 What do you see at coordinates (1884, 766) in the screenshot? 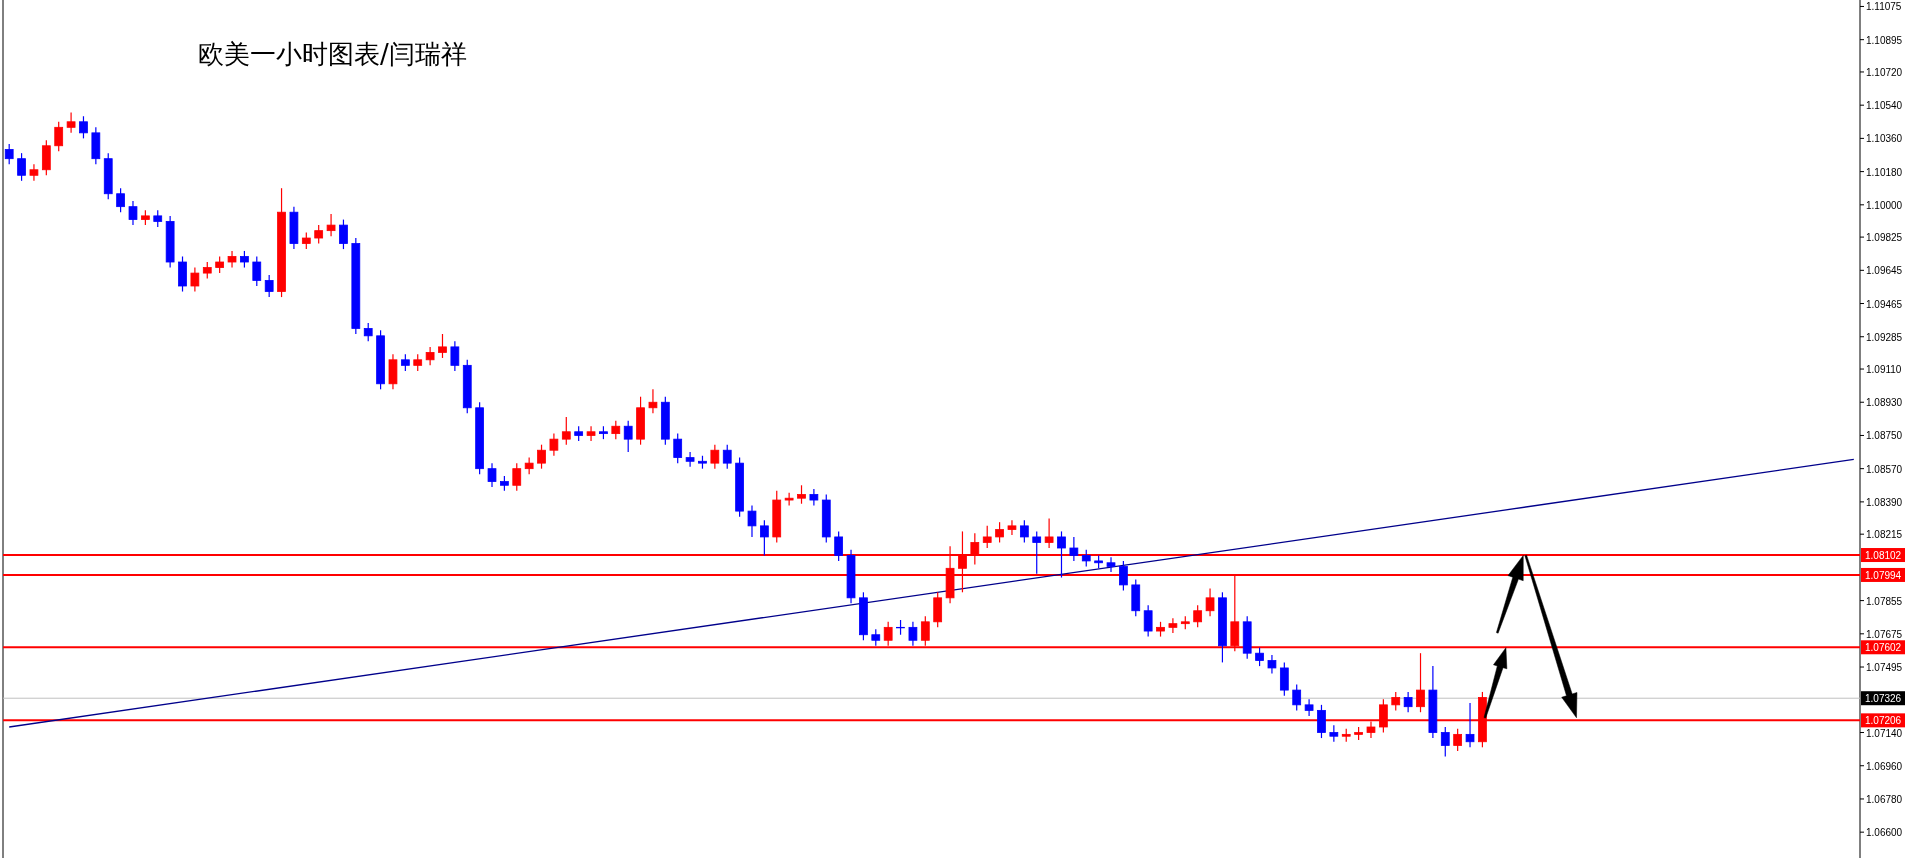
I see `y-tick-label: 1.06960` at bounding box center [1884, 766].